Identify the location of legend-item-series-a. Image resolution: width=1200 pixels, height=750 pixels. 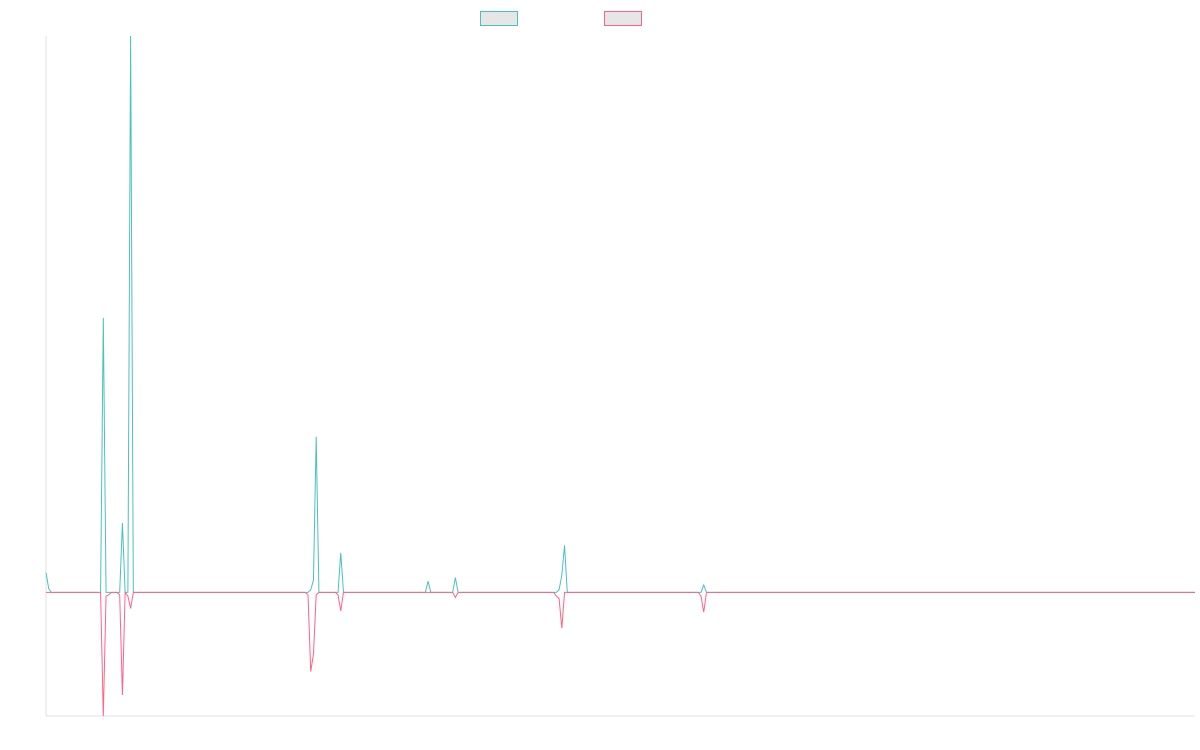
(502, 18).